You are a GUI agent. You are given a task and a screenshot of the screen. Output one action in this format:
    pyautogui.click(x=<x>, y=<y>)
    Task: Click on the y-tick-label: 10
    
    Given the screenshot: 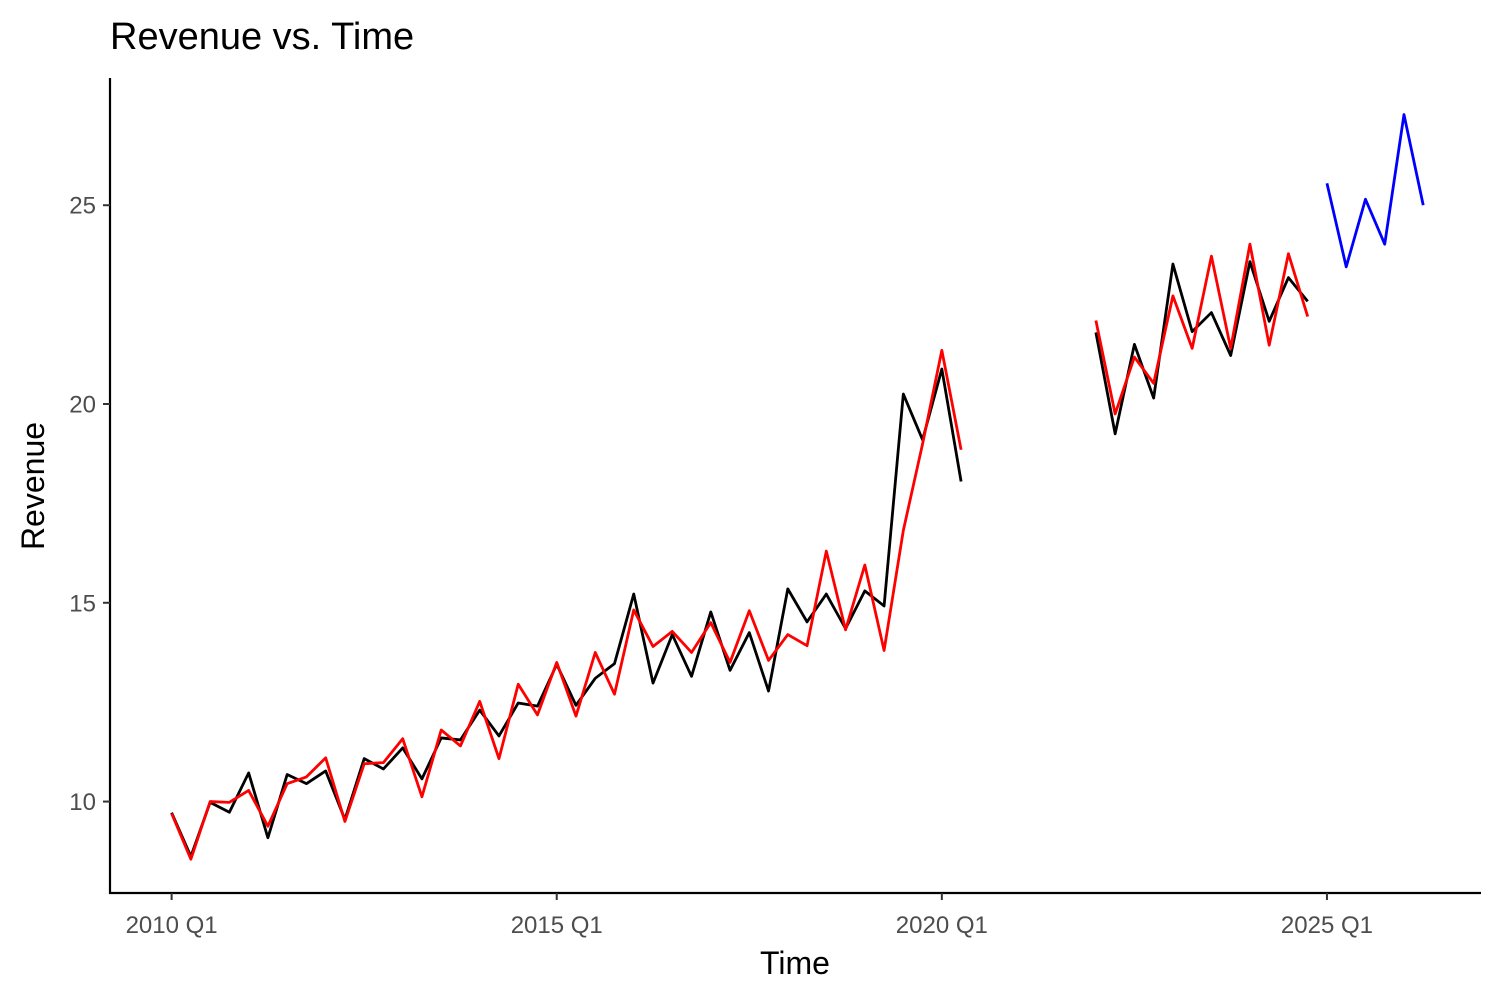 What is the action you would take?
    pyautogui.click(x=82, y=802)
    